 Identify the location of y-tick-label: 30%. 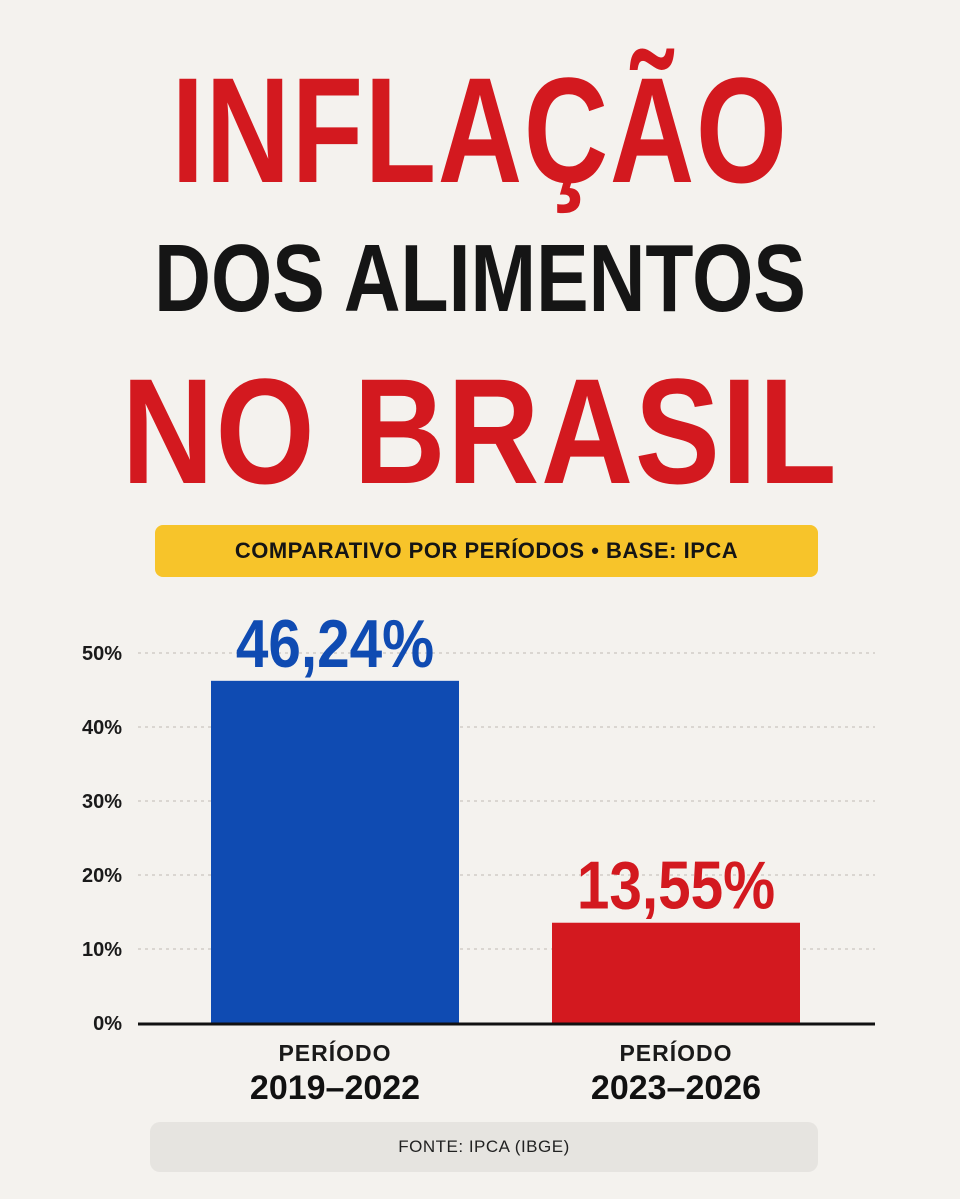
(102, 802).